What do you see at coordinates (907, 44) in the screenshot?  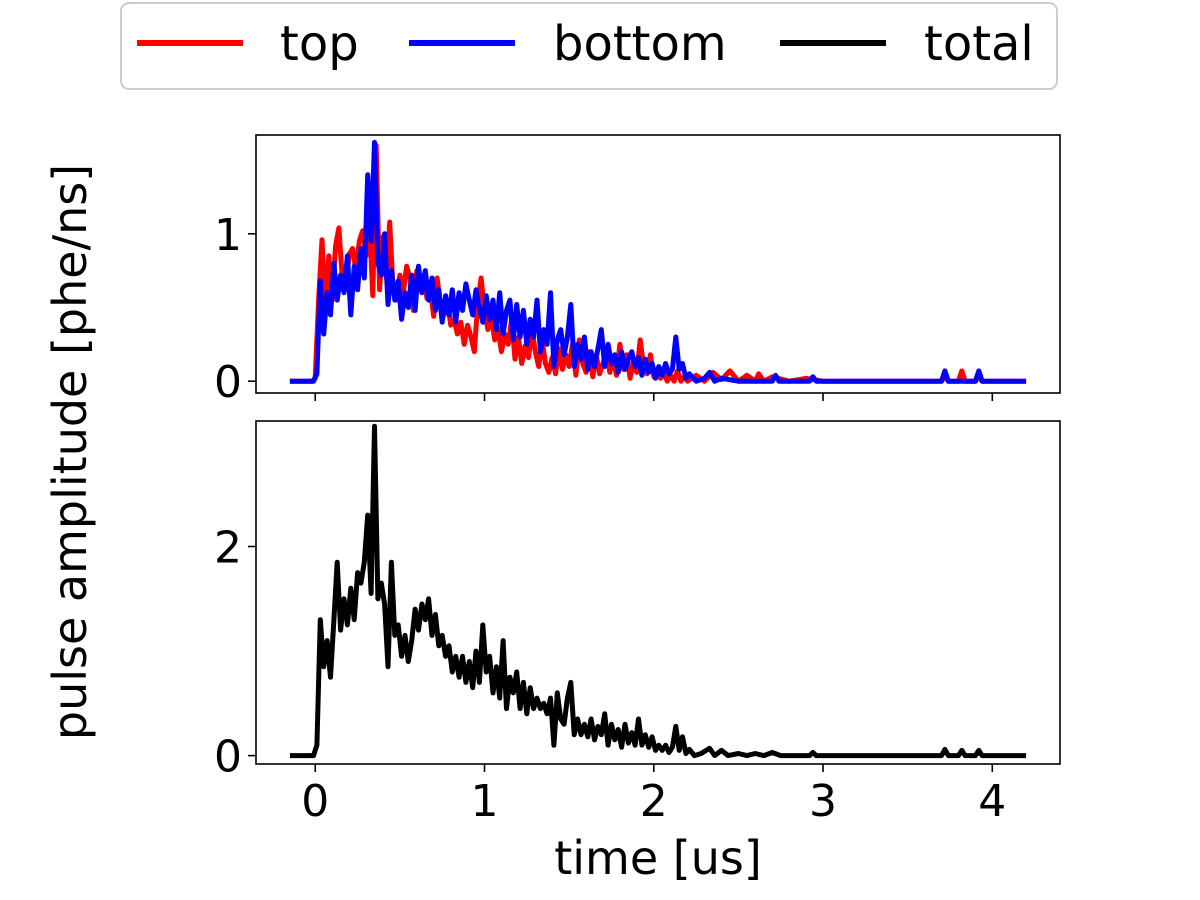 I see `legend-entry-total: total` at bounding box center [907, 44].